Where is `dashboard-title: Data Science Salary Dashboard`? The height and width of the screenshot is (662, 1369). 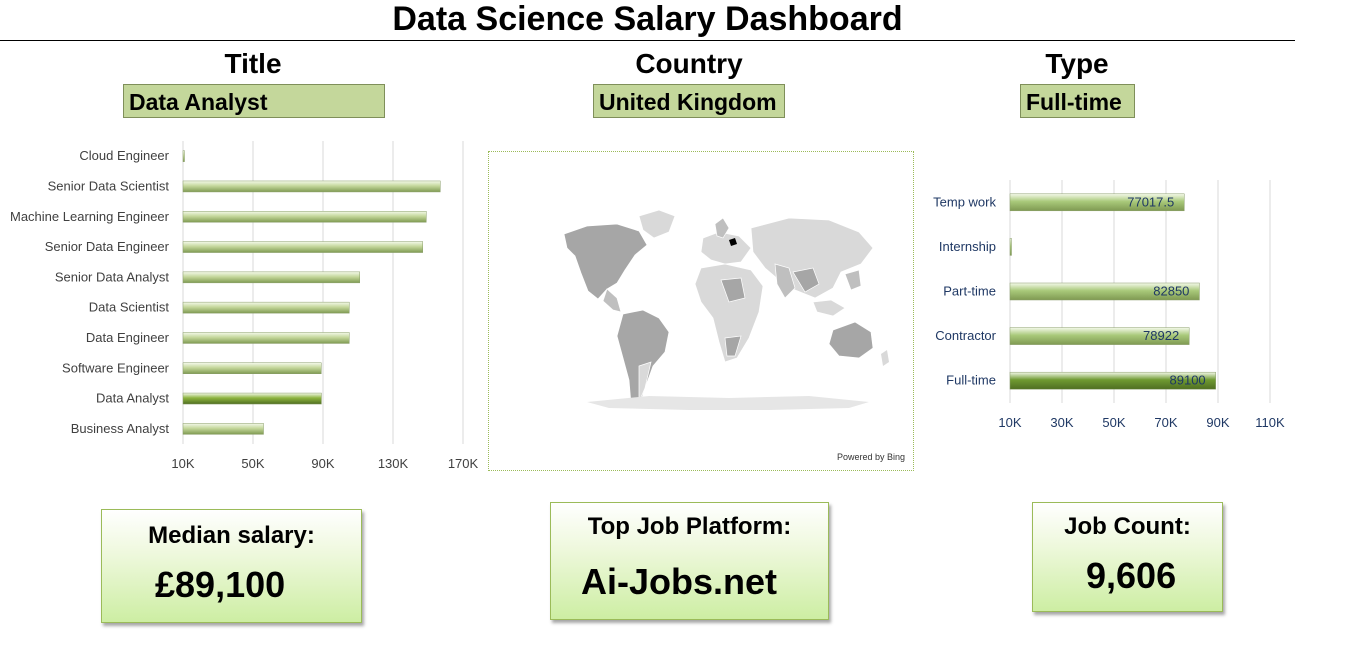
dashboard-title: Data Science Salary Dashboard is located at coordinates (647, 19).